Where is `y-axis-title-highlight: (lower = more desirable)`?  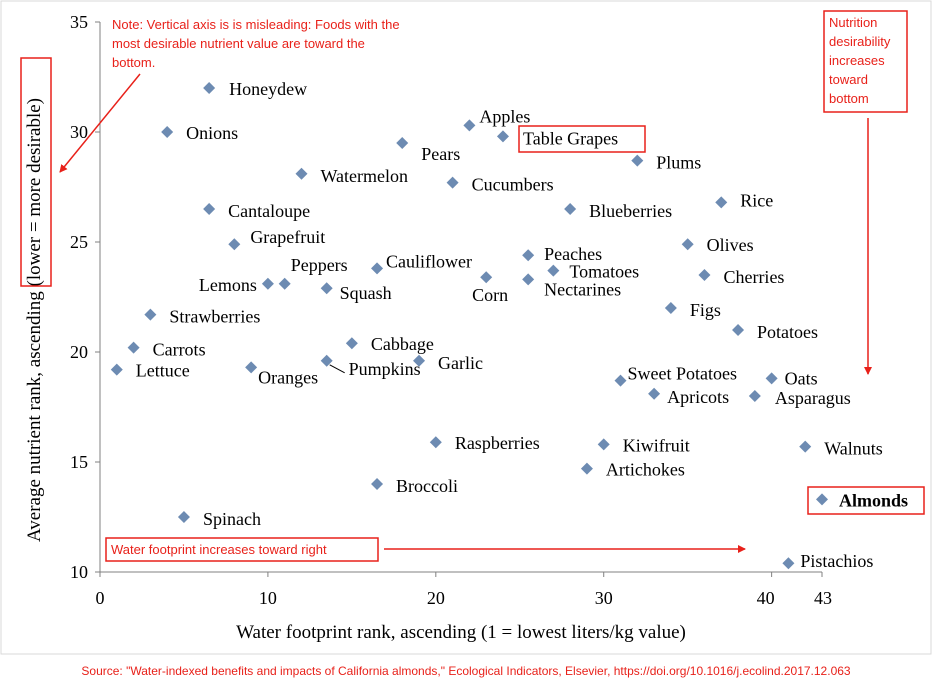
y-axis-title-highlight: (lower = more desirable) is located at coordinates (34, 192).